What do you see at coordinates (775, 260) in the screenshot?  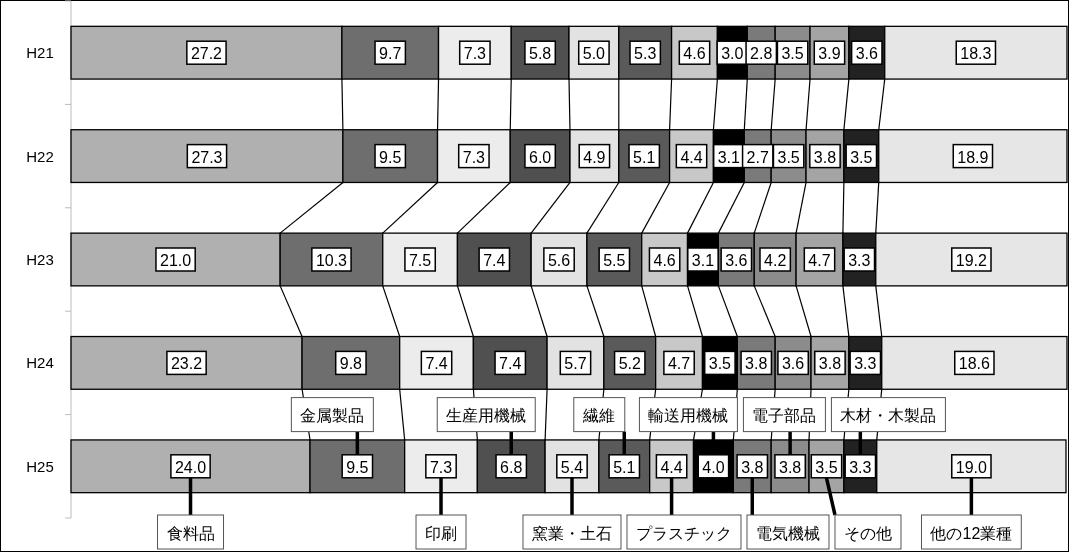 I see `data-label: 4.2` at bounding box center [775, 260].